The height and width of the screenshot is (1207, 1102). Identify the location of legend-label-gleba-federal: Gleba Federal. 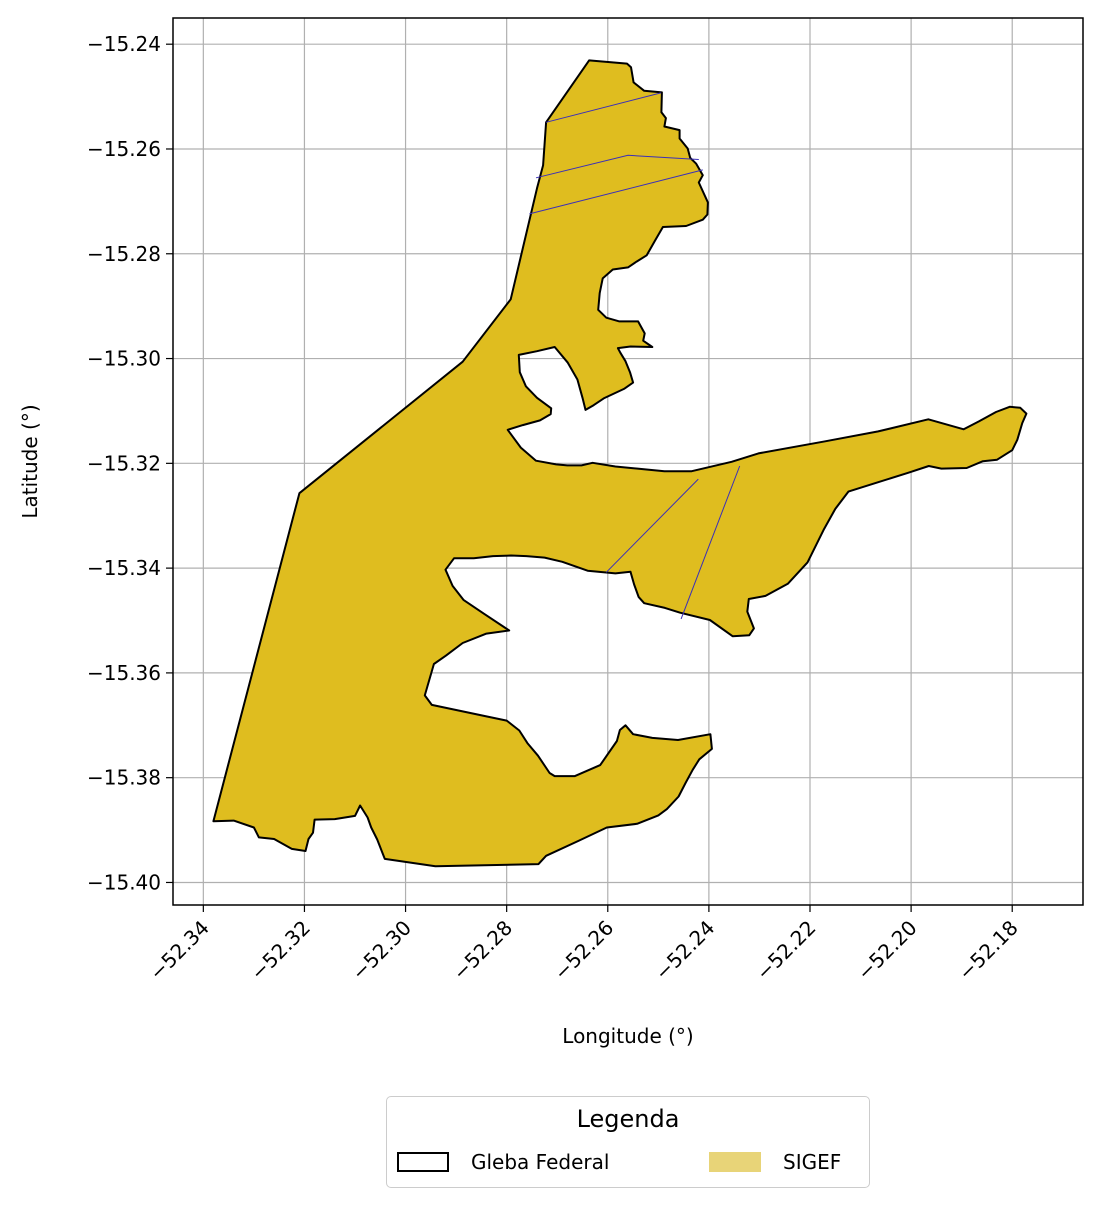
(540, 1162).